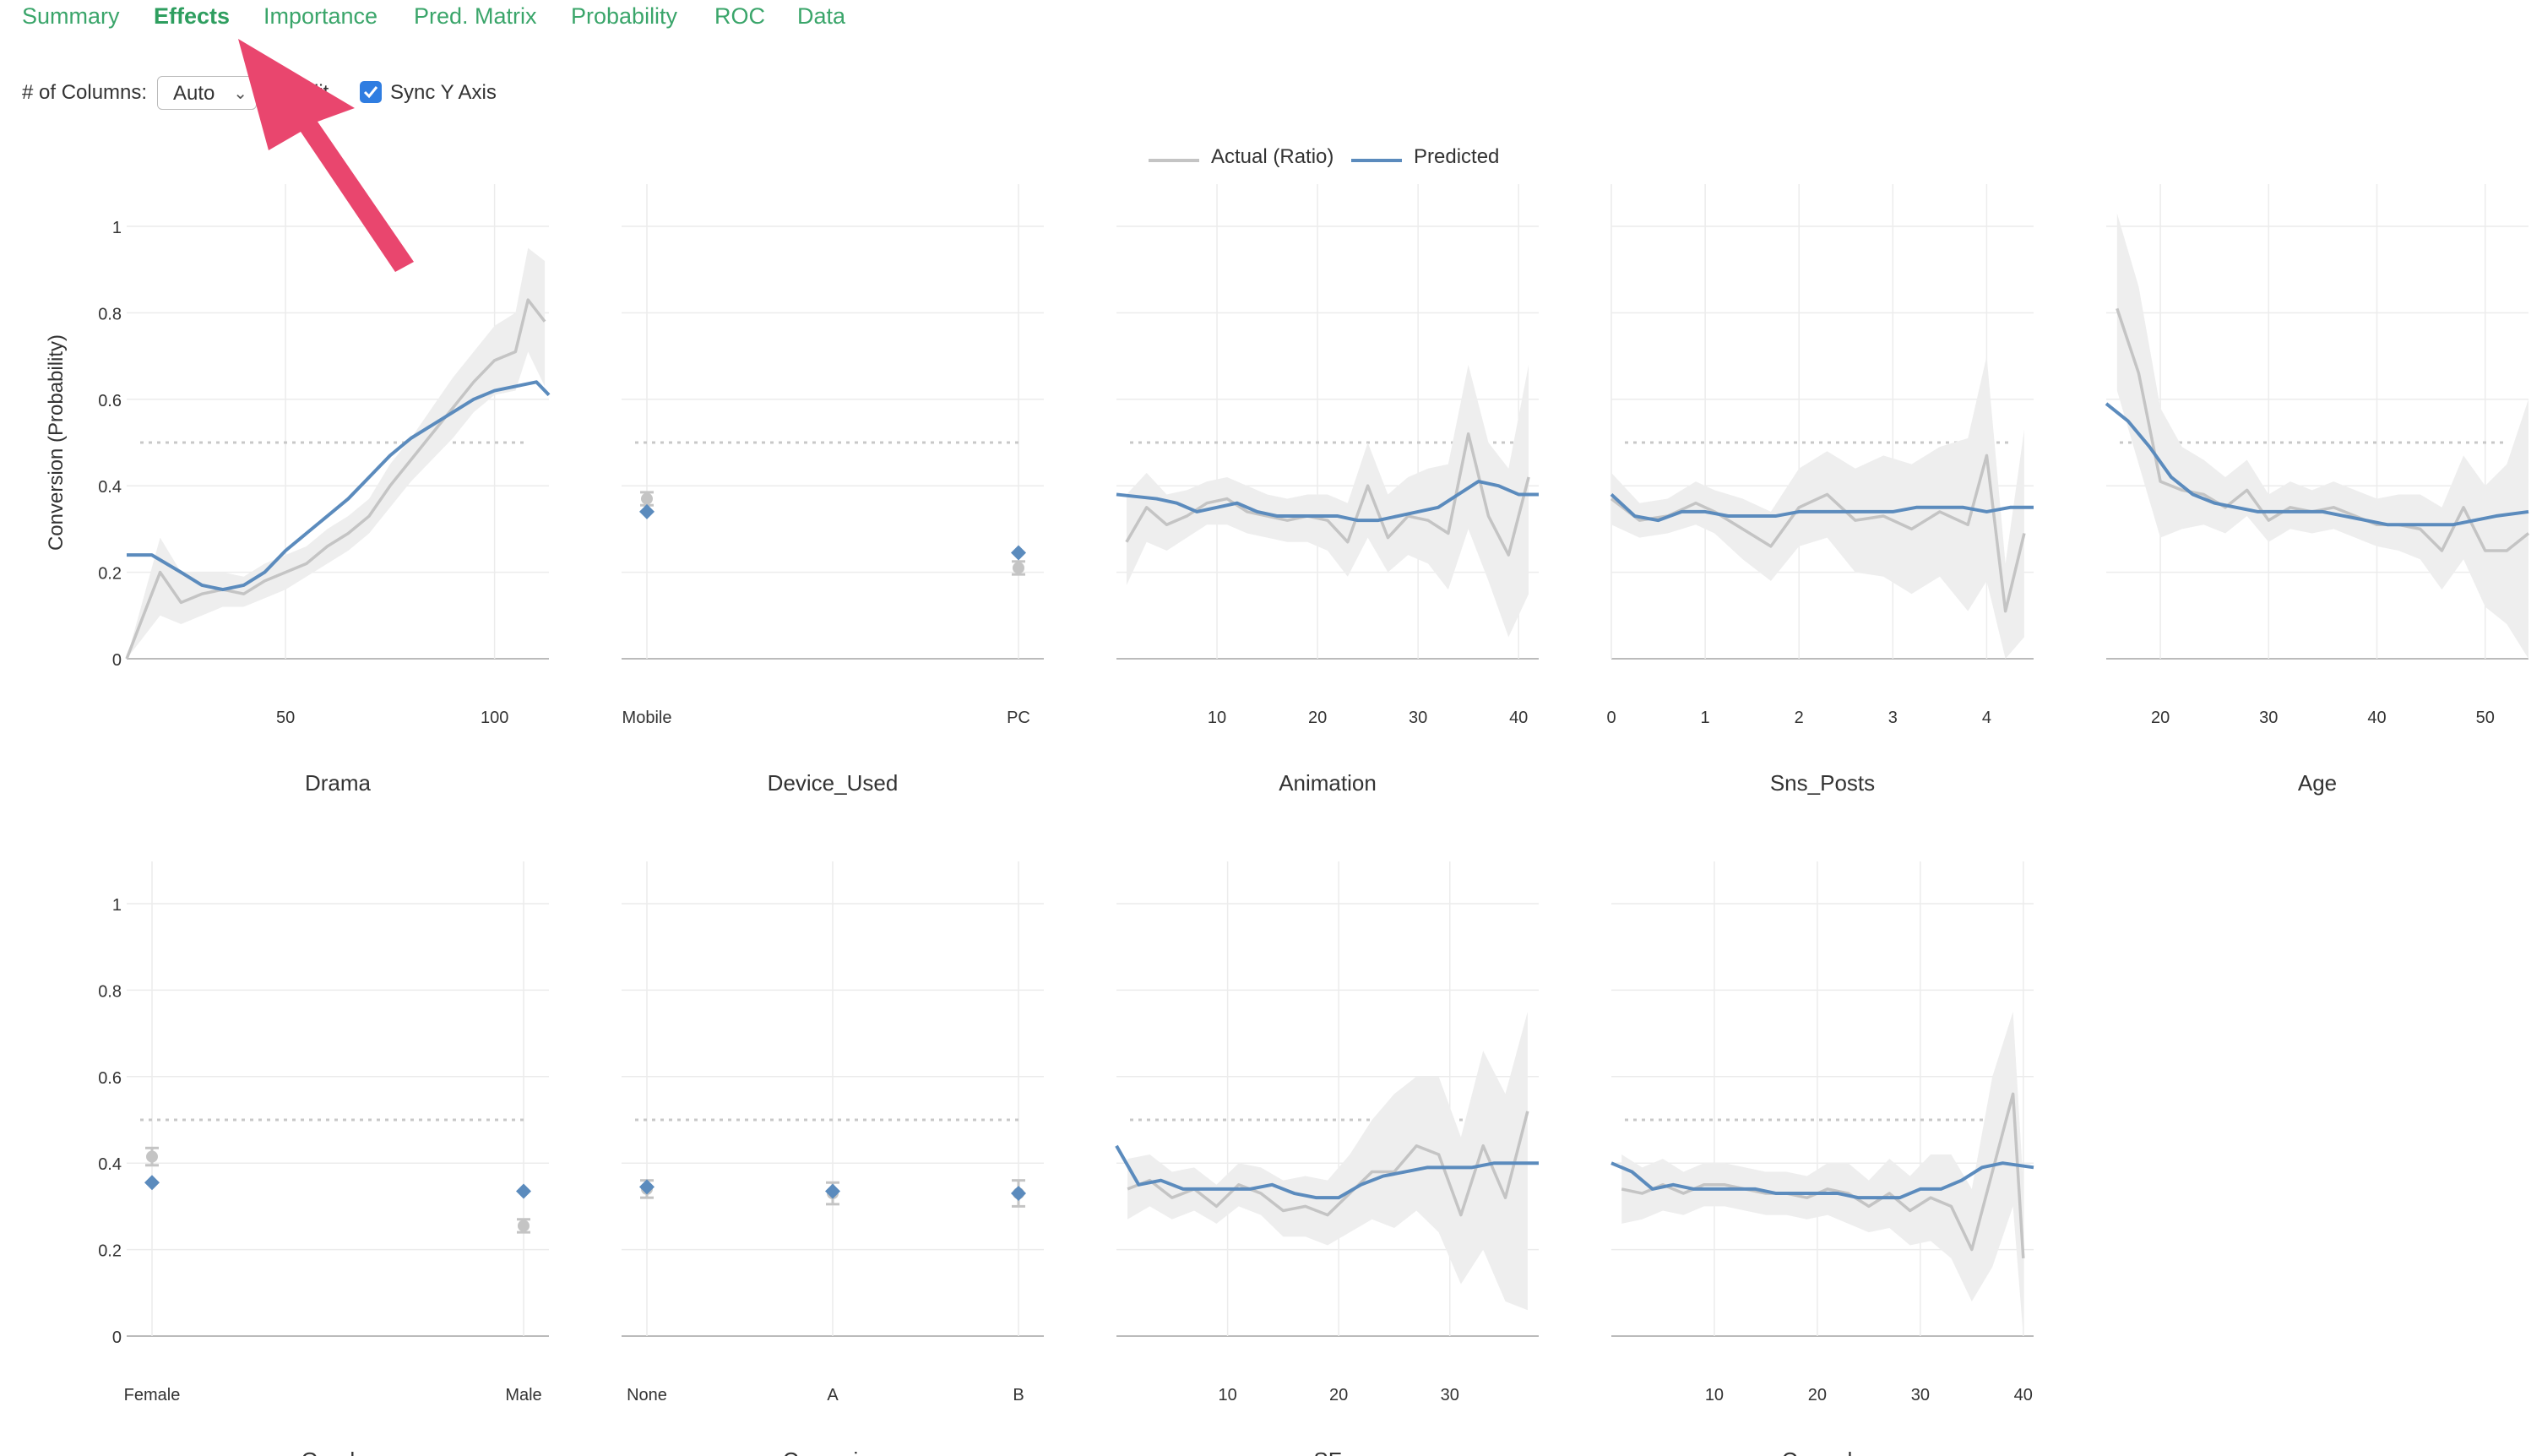 The height and width of the screenshot is (1456, 2542). Describe the element at coordinates (1376, 160) in the screenshot. I see `legend-swatch-predicted` at that location.